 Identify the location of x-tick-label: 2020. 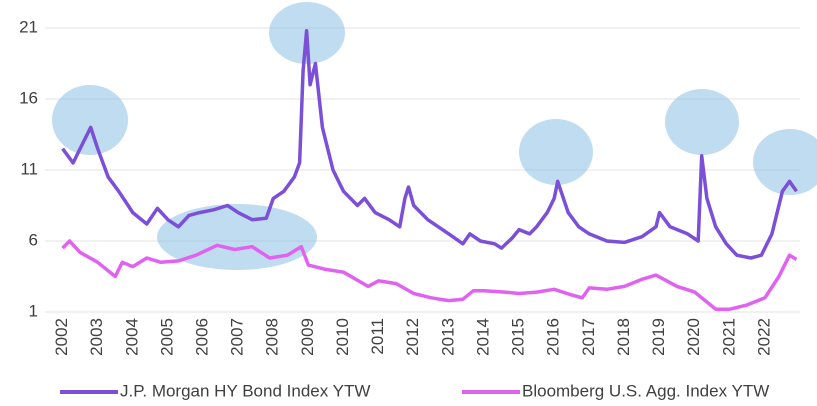
(693, 337).